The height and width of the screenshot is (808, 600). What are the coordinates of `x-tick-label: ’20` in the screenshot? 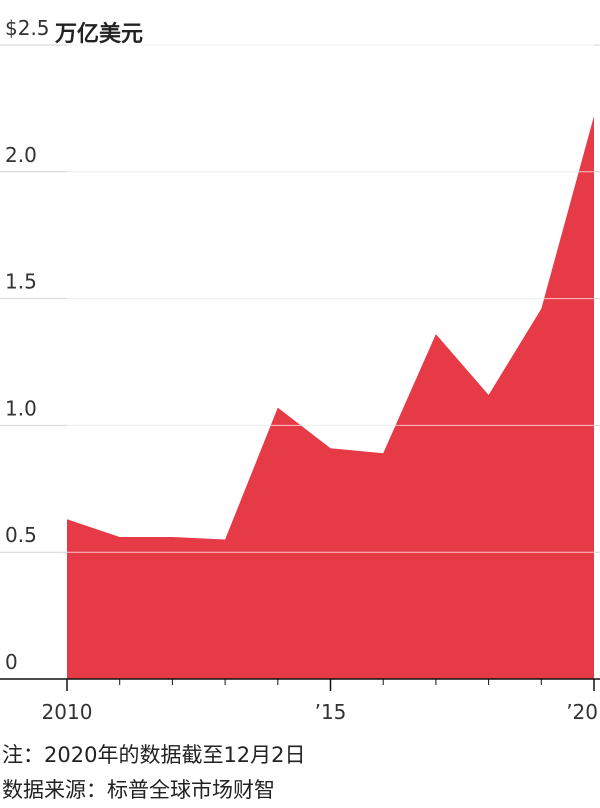 It's located at (582, 712).